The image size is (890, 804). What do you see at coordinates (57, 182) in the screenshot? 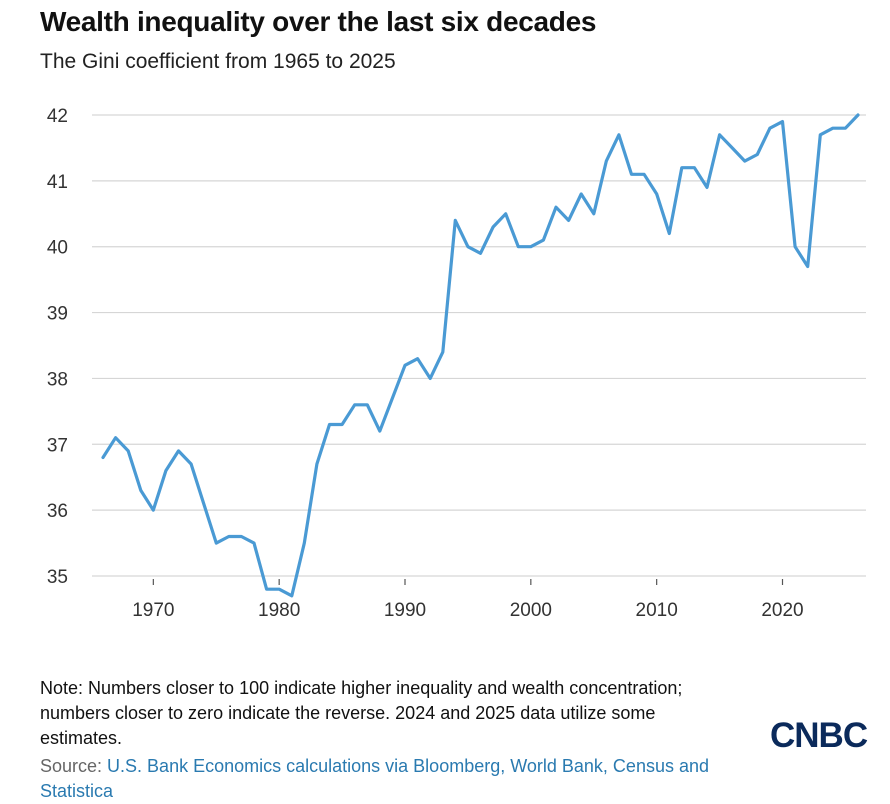
I see `y-tick-label: 41` at bounding box center [57, 182].